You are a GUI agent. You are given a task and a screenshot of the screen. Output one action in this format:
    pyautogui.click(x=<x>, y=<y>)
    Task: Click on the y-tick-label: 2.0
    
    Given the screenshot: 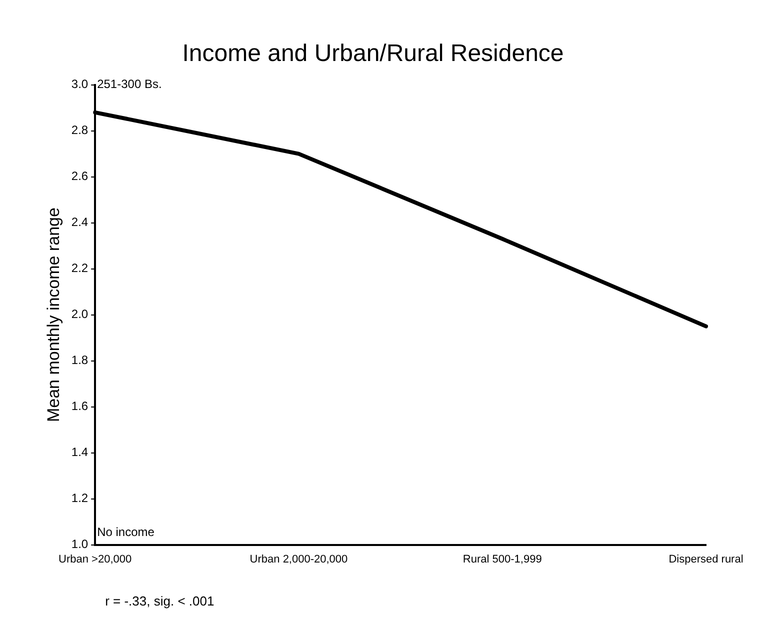 What is the action you would take?
    pyautogui.click(x=79, y=314)
    